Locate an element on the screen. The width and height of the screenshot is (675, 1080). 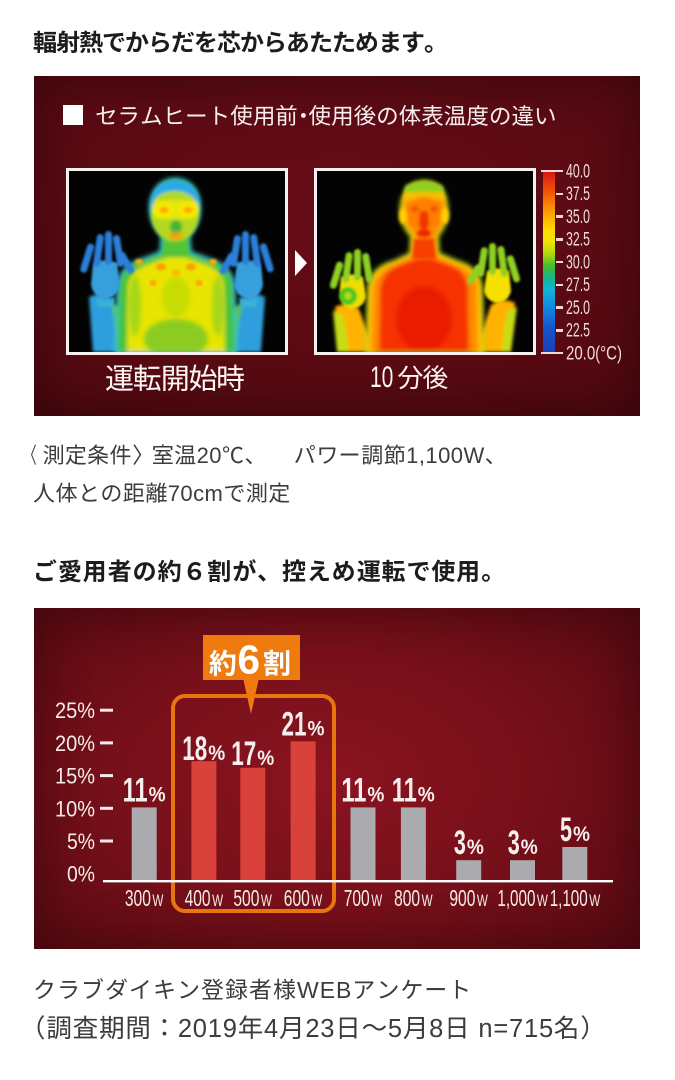
svg-text: 30.0 is located at coordinates (578, 260).